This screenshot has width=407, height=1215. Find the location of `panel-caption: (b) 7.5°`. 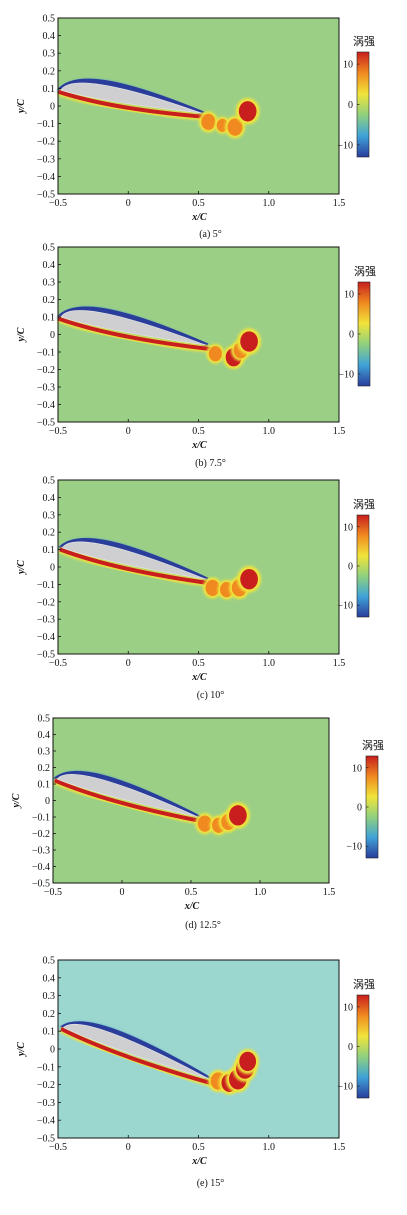

panel-caption: (b) 7.5° is located at coordinates (210, 463).